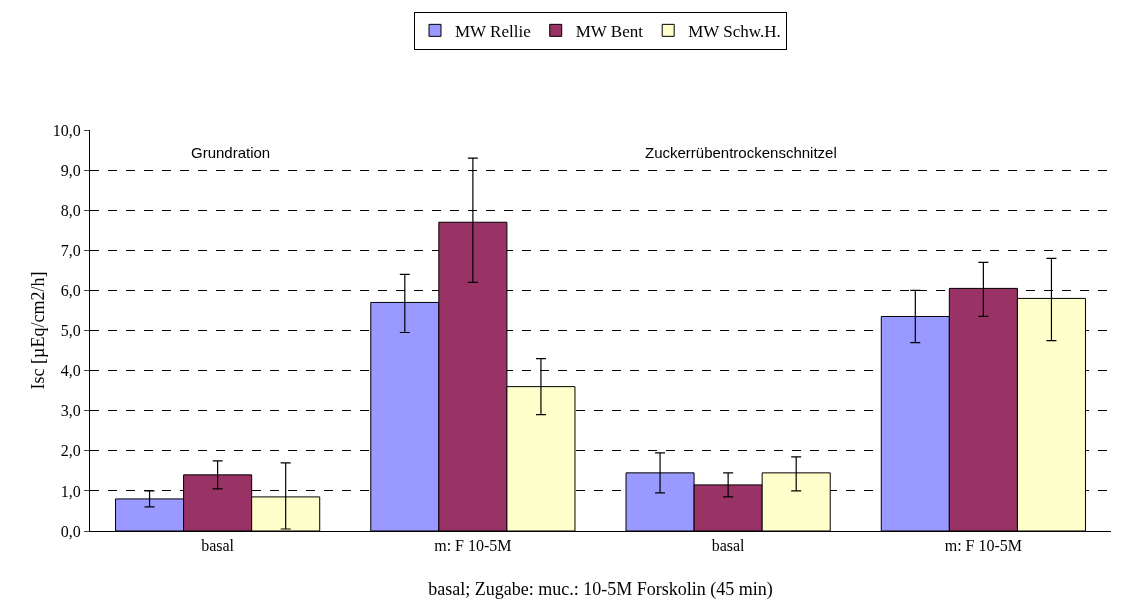 The height and width of the screenshot is (611, 1141). I want to click on y-axis-title: Isc [µEq/cm2/h], so click(38, 330).